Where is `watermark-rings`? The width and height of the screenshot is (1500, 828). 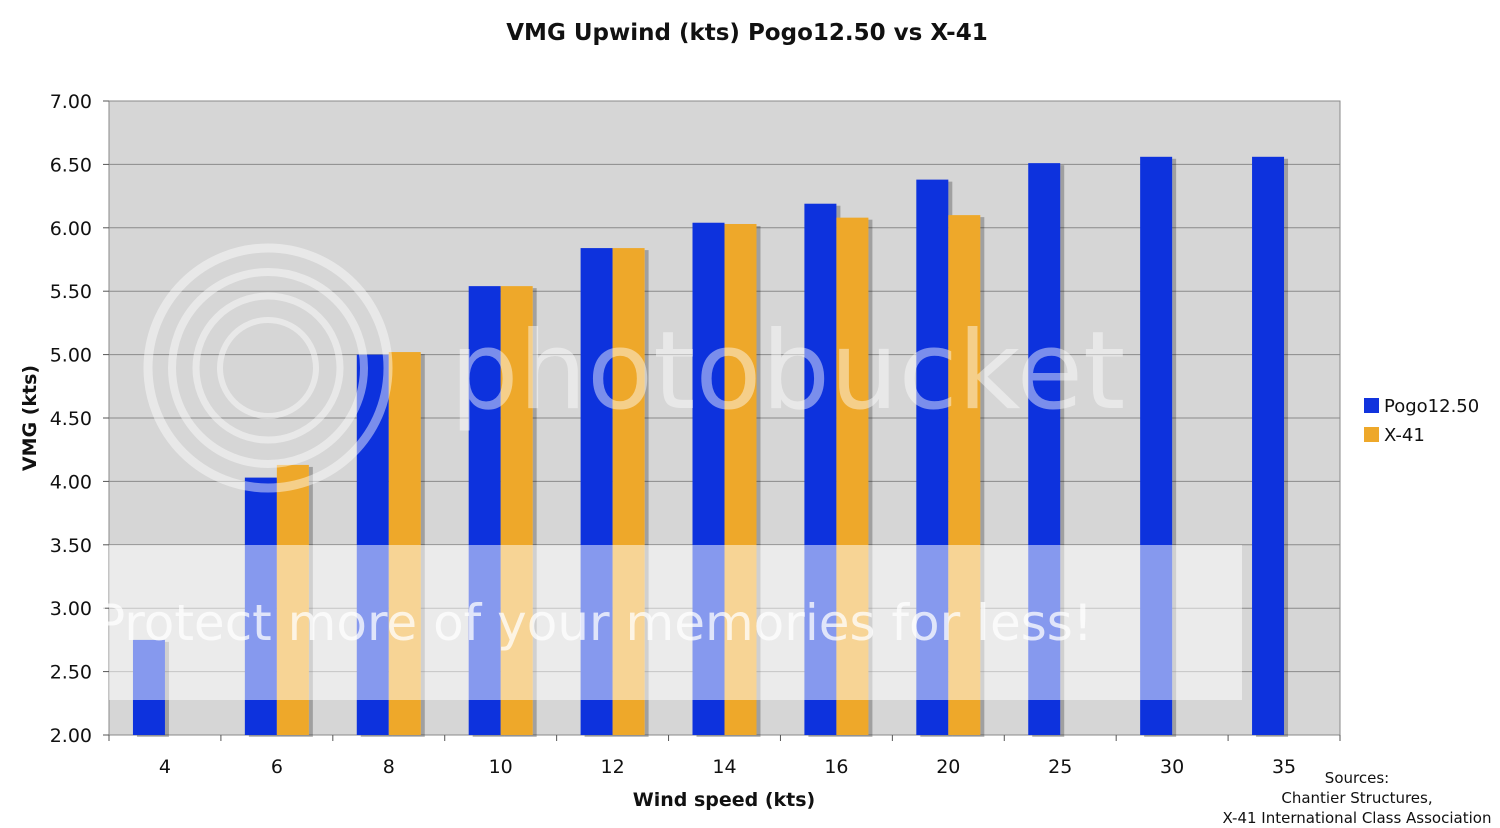
watermark-rings is located at coordinates (268, 368).